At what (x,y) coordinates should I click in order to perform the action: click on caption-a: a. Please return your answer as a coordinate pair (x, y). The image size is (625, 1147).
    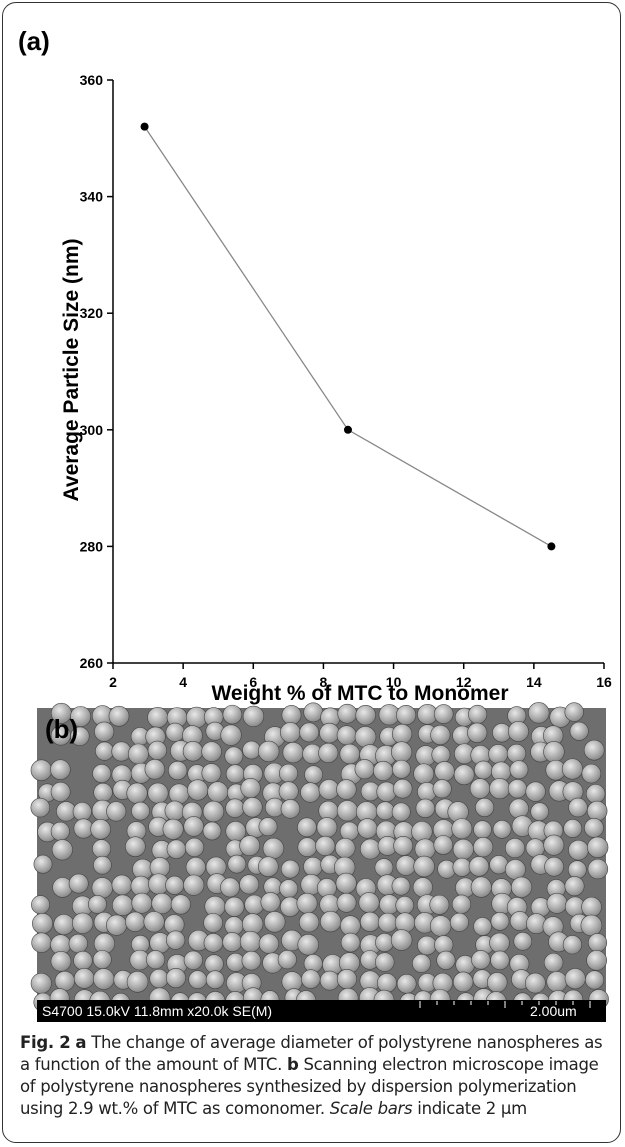
    Looking at the image, I should click on (81, 1042).